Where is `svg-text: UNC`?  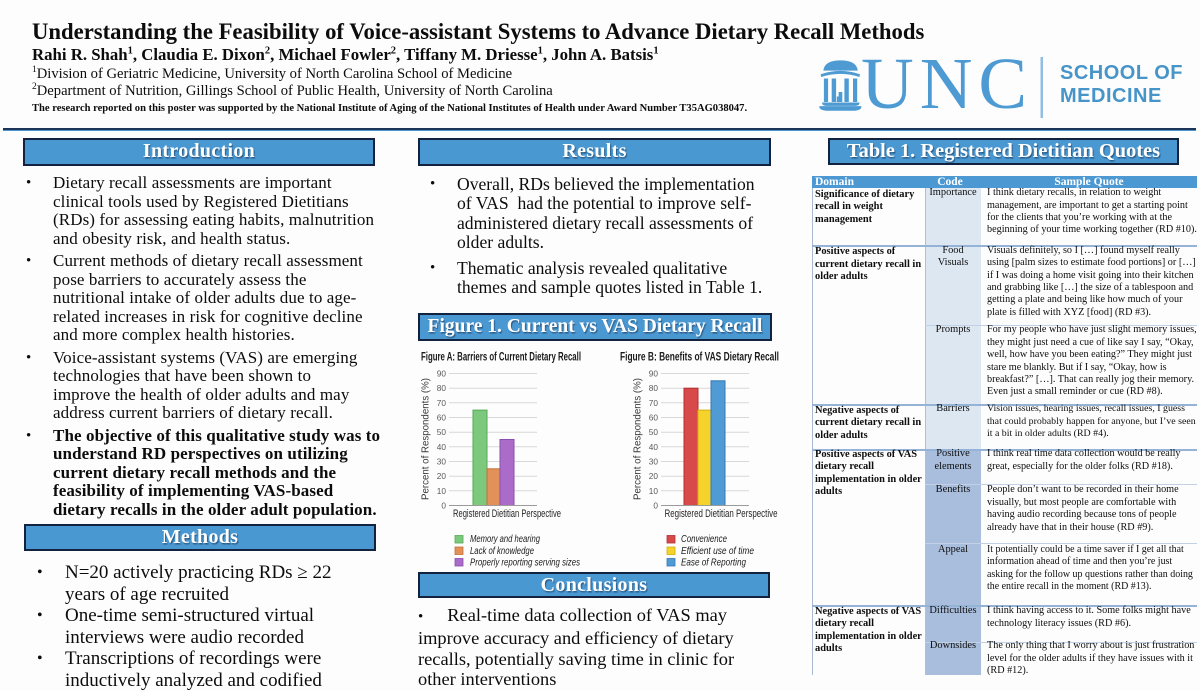
svg-text: UNC is located at coordinates (947, 87).